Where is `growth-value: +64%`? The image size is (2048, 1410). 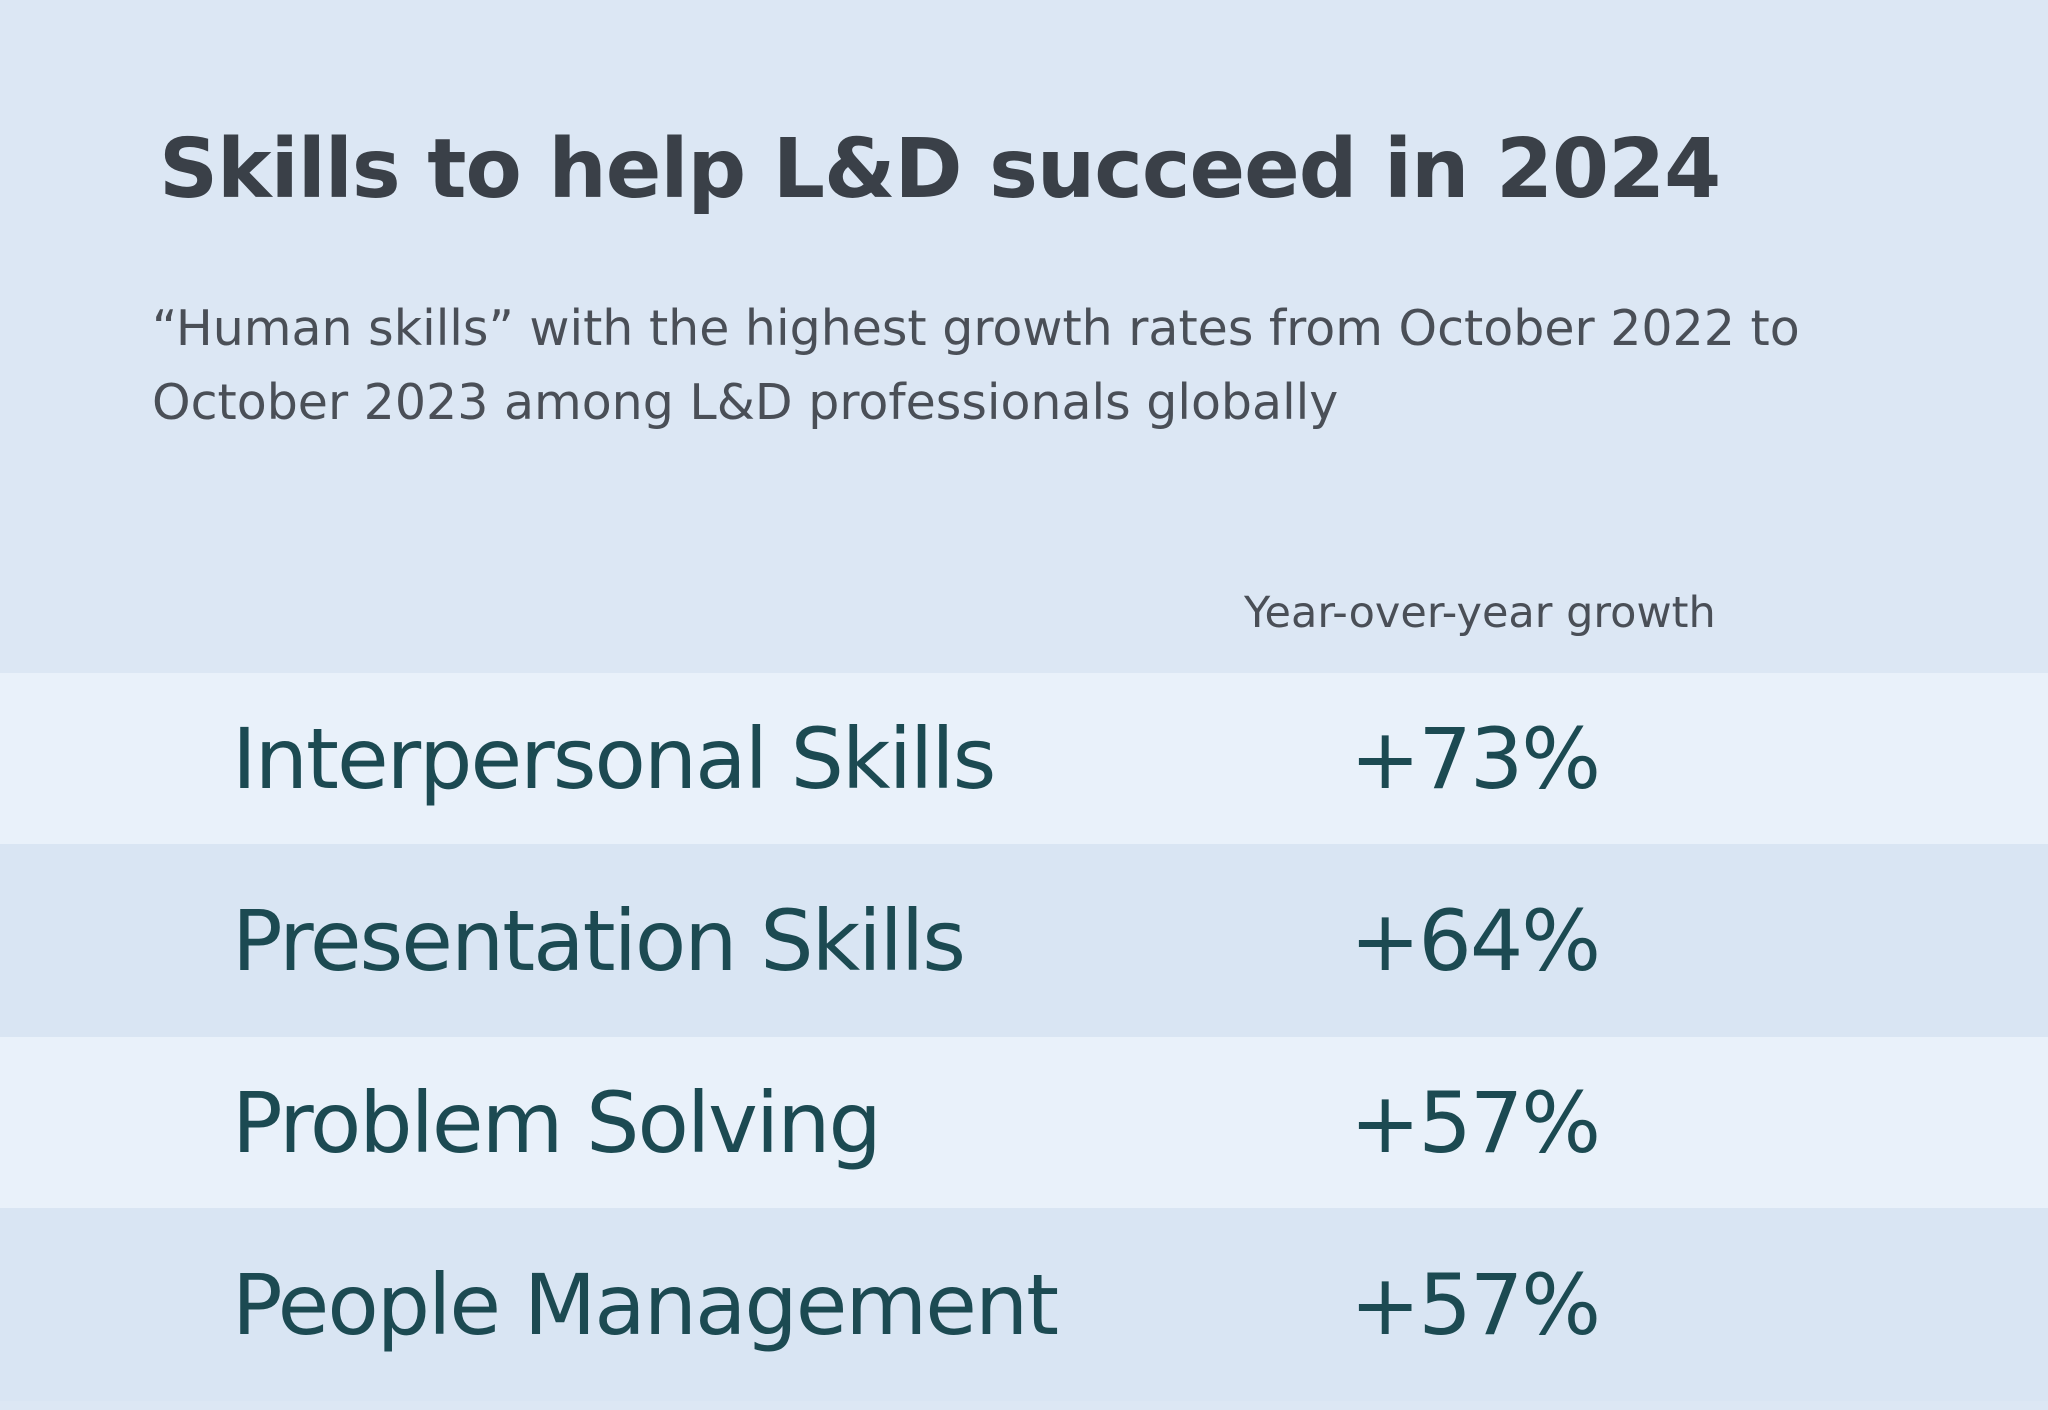
growth-value: +64% is located at coordinates (1475, 940).